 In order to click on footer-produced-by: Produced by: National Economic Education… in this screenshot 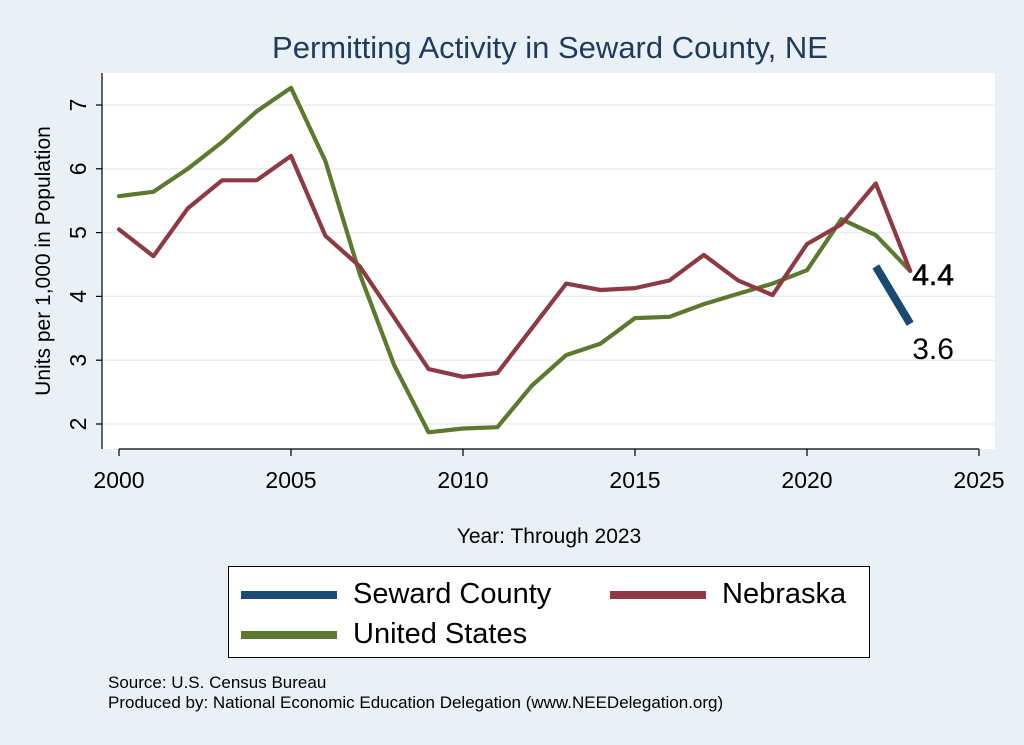, I will do `click(416, 702)`.